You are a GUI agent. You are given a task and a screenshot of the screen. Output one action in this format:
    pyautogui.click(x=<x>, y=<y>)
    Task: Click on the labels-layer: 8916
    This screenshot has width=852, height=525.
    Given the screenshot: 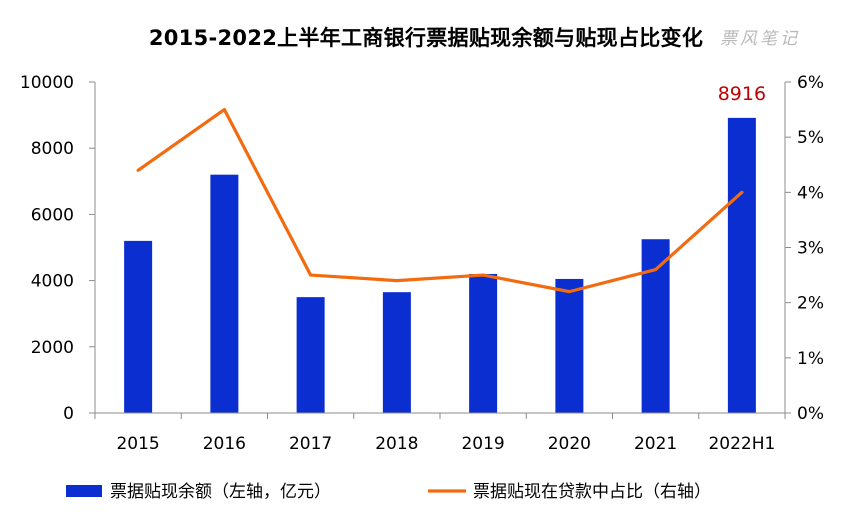 What is the action you would take?
    pyautogui.click(x=742, y=94)
    